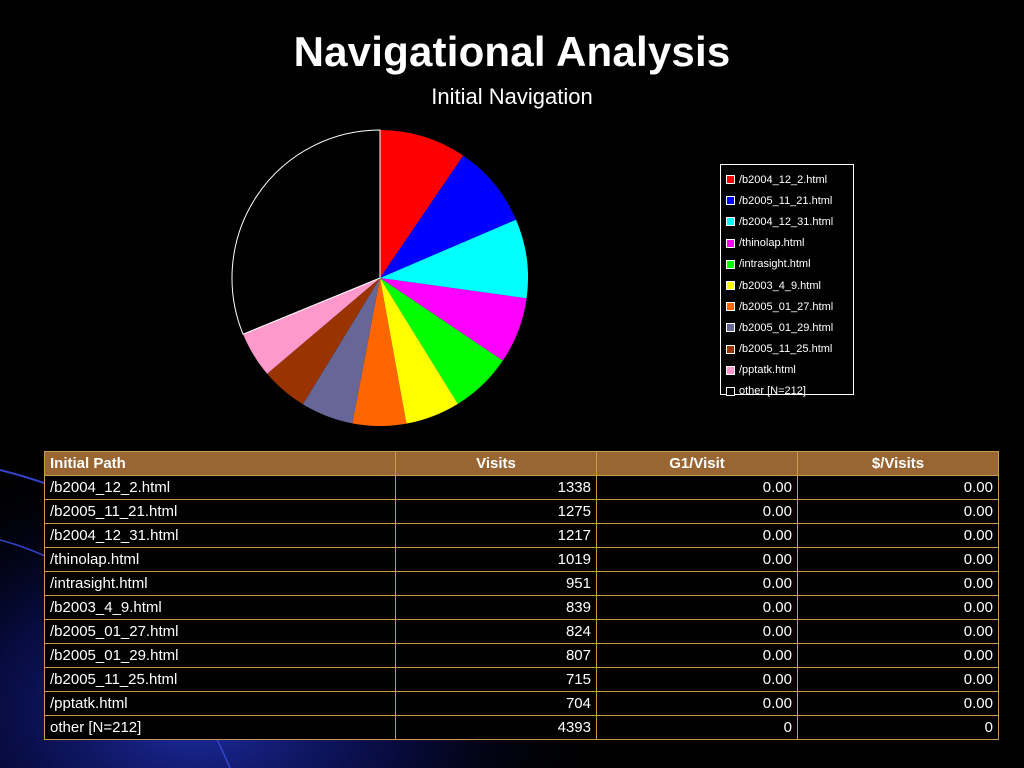 This screenshot has height=768, width=1024. What do you see at coordinates (767, 370) in the screenshot?
I see `legend-label: /pptatk.html` at bounding box center [767, 370].